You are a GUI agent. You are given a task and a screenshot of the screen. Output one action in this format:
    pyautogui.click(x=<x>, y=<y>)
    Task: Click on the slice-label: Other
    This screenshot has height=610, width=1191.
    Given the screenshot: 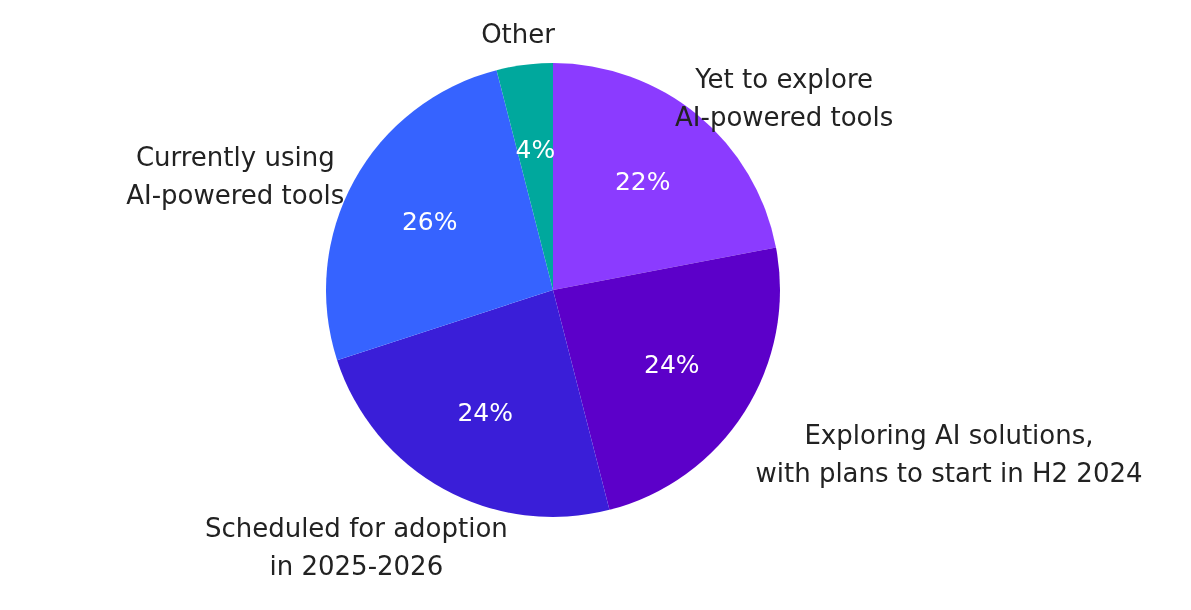 What is the action you would take?
    pyautogui.click(x=518, y=34)
    